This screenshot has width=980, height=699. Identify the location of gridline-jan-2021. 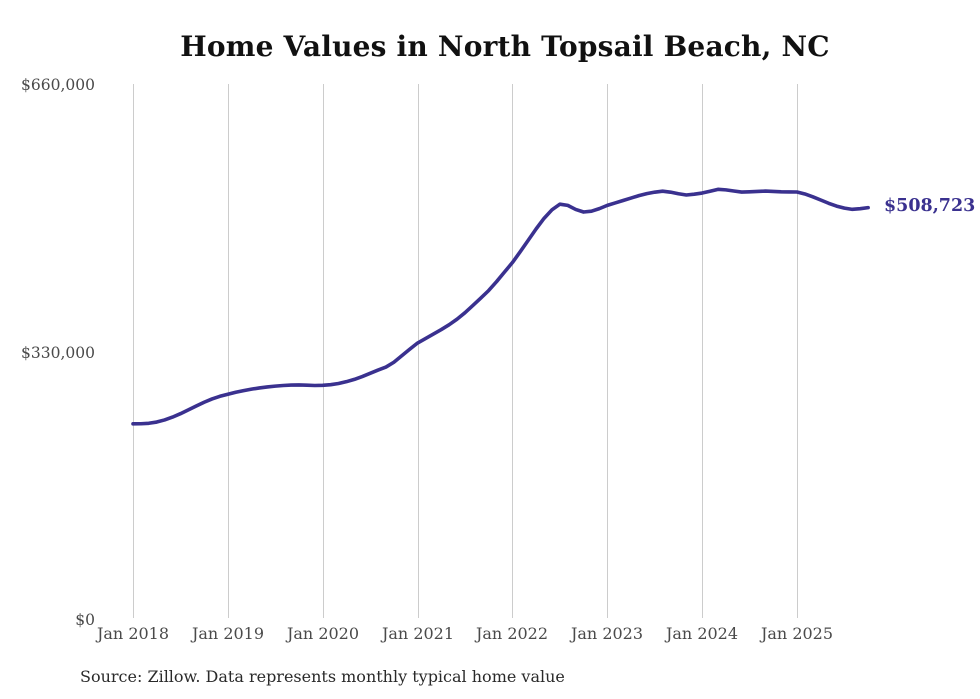
(418, 351).